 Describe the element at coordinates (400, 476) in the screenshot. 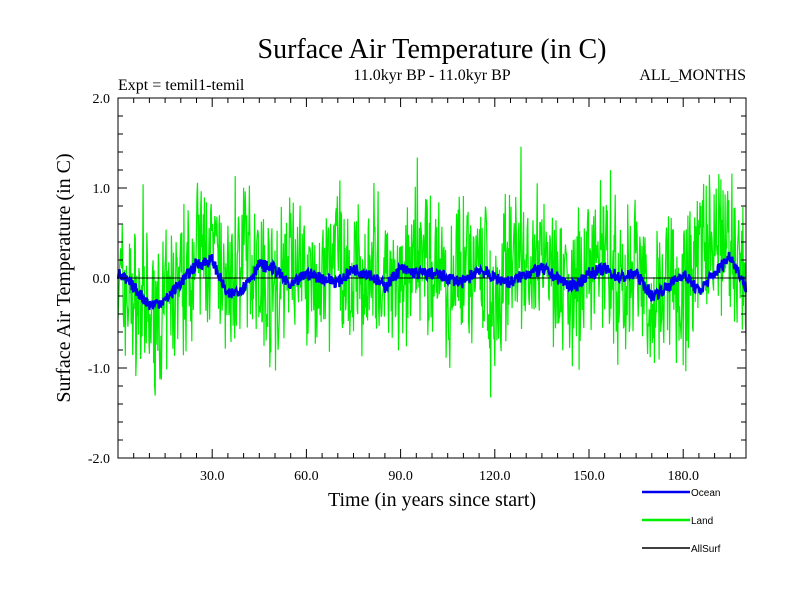

I see `x-tick-label: 90.0` at that location.